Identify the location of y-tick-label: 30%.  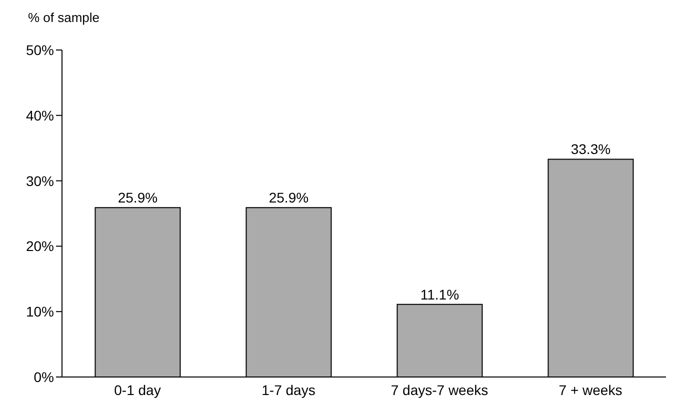
(40, 180).